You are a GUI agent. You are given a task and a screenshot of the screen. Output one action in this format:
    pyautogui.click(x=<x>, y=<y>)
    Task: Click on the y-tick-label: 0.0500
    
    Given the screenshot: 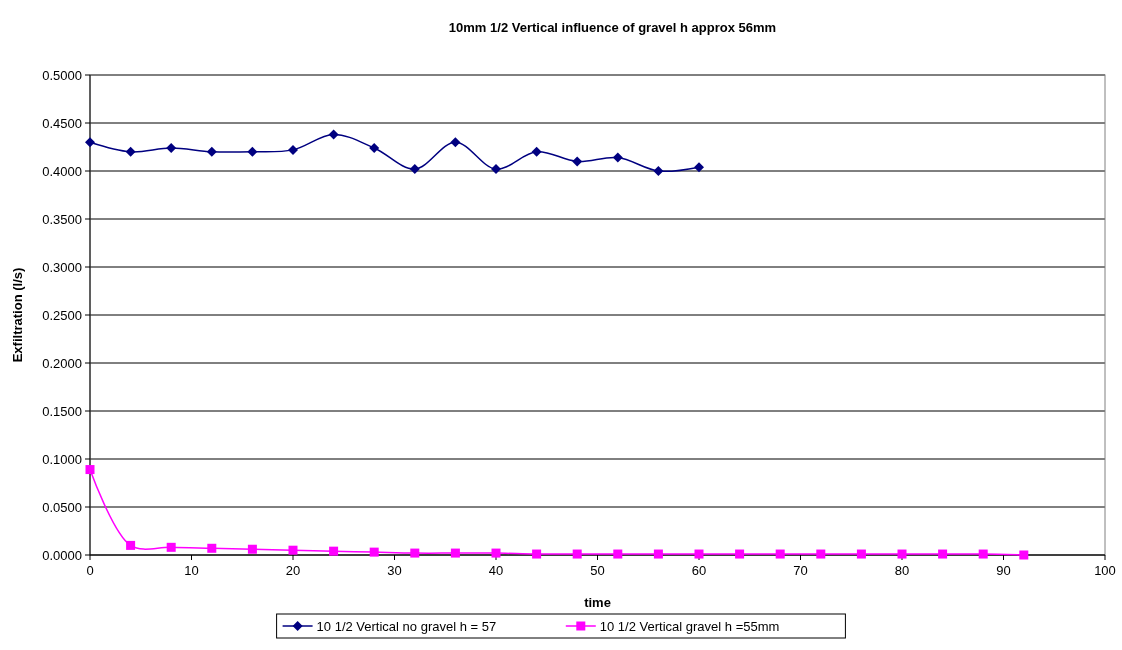 What is the action you would take?
    pyautogui.click(x=62, y=507)
    